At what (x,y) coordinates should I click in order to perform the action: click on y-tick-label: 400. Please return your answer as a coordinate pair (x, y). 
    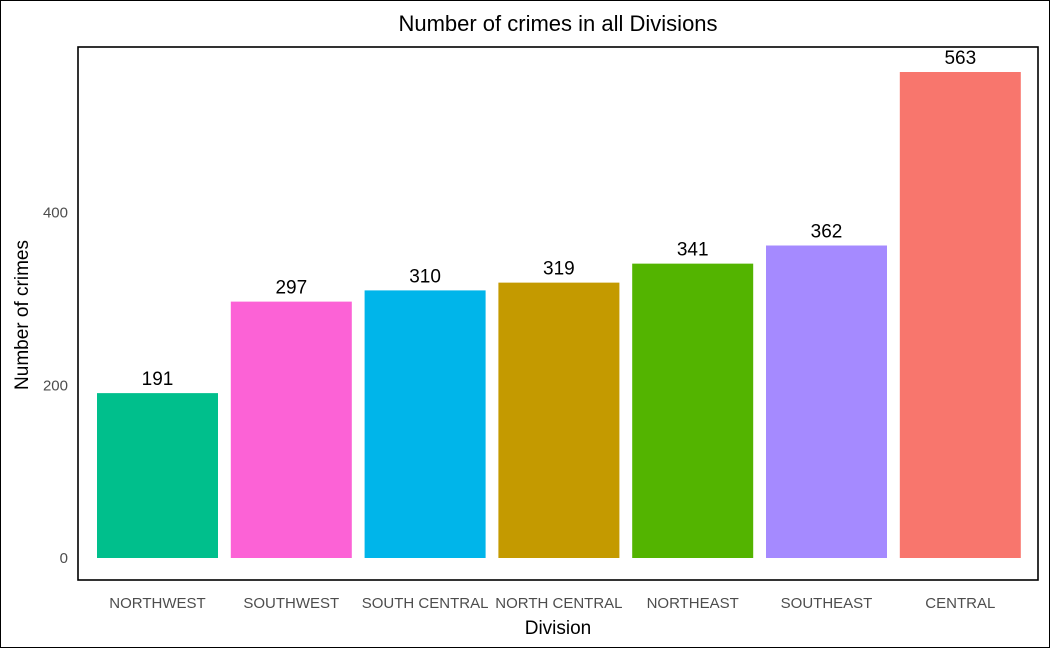
    Looking at the image, I should click on (55, 213).